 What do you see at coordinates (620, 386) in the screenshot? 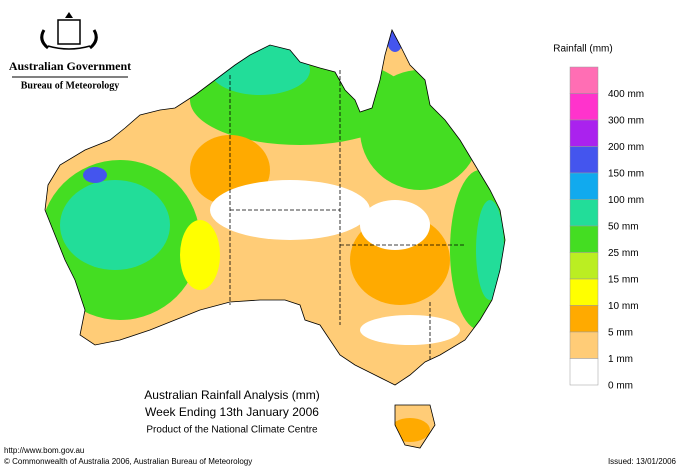
I see `legend-label: 0 mm` at bounding box center [620, 386].